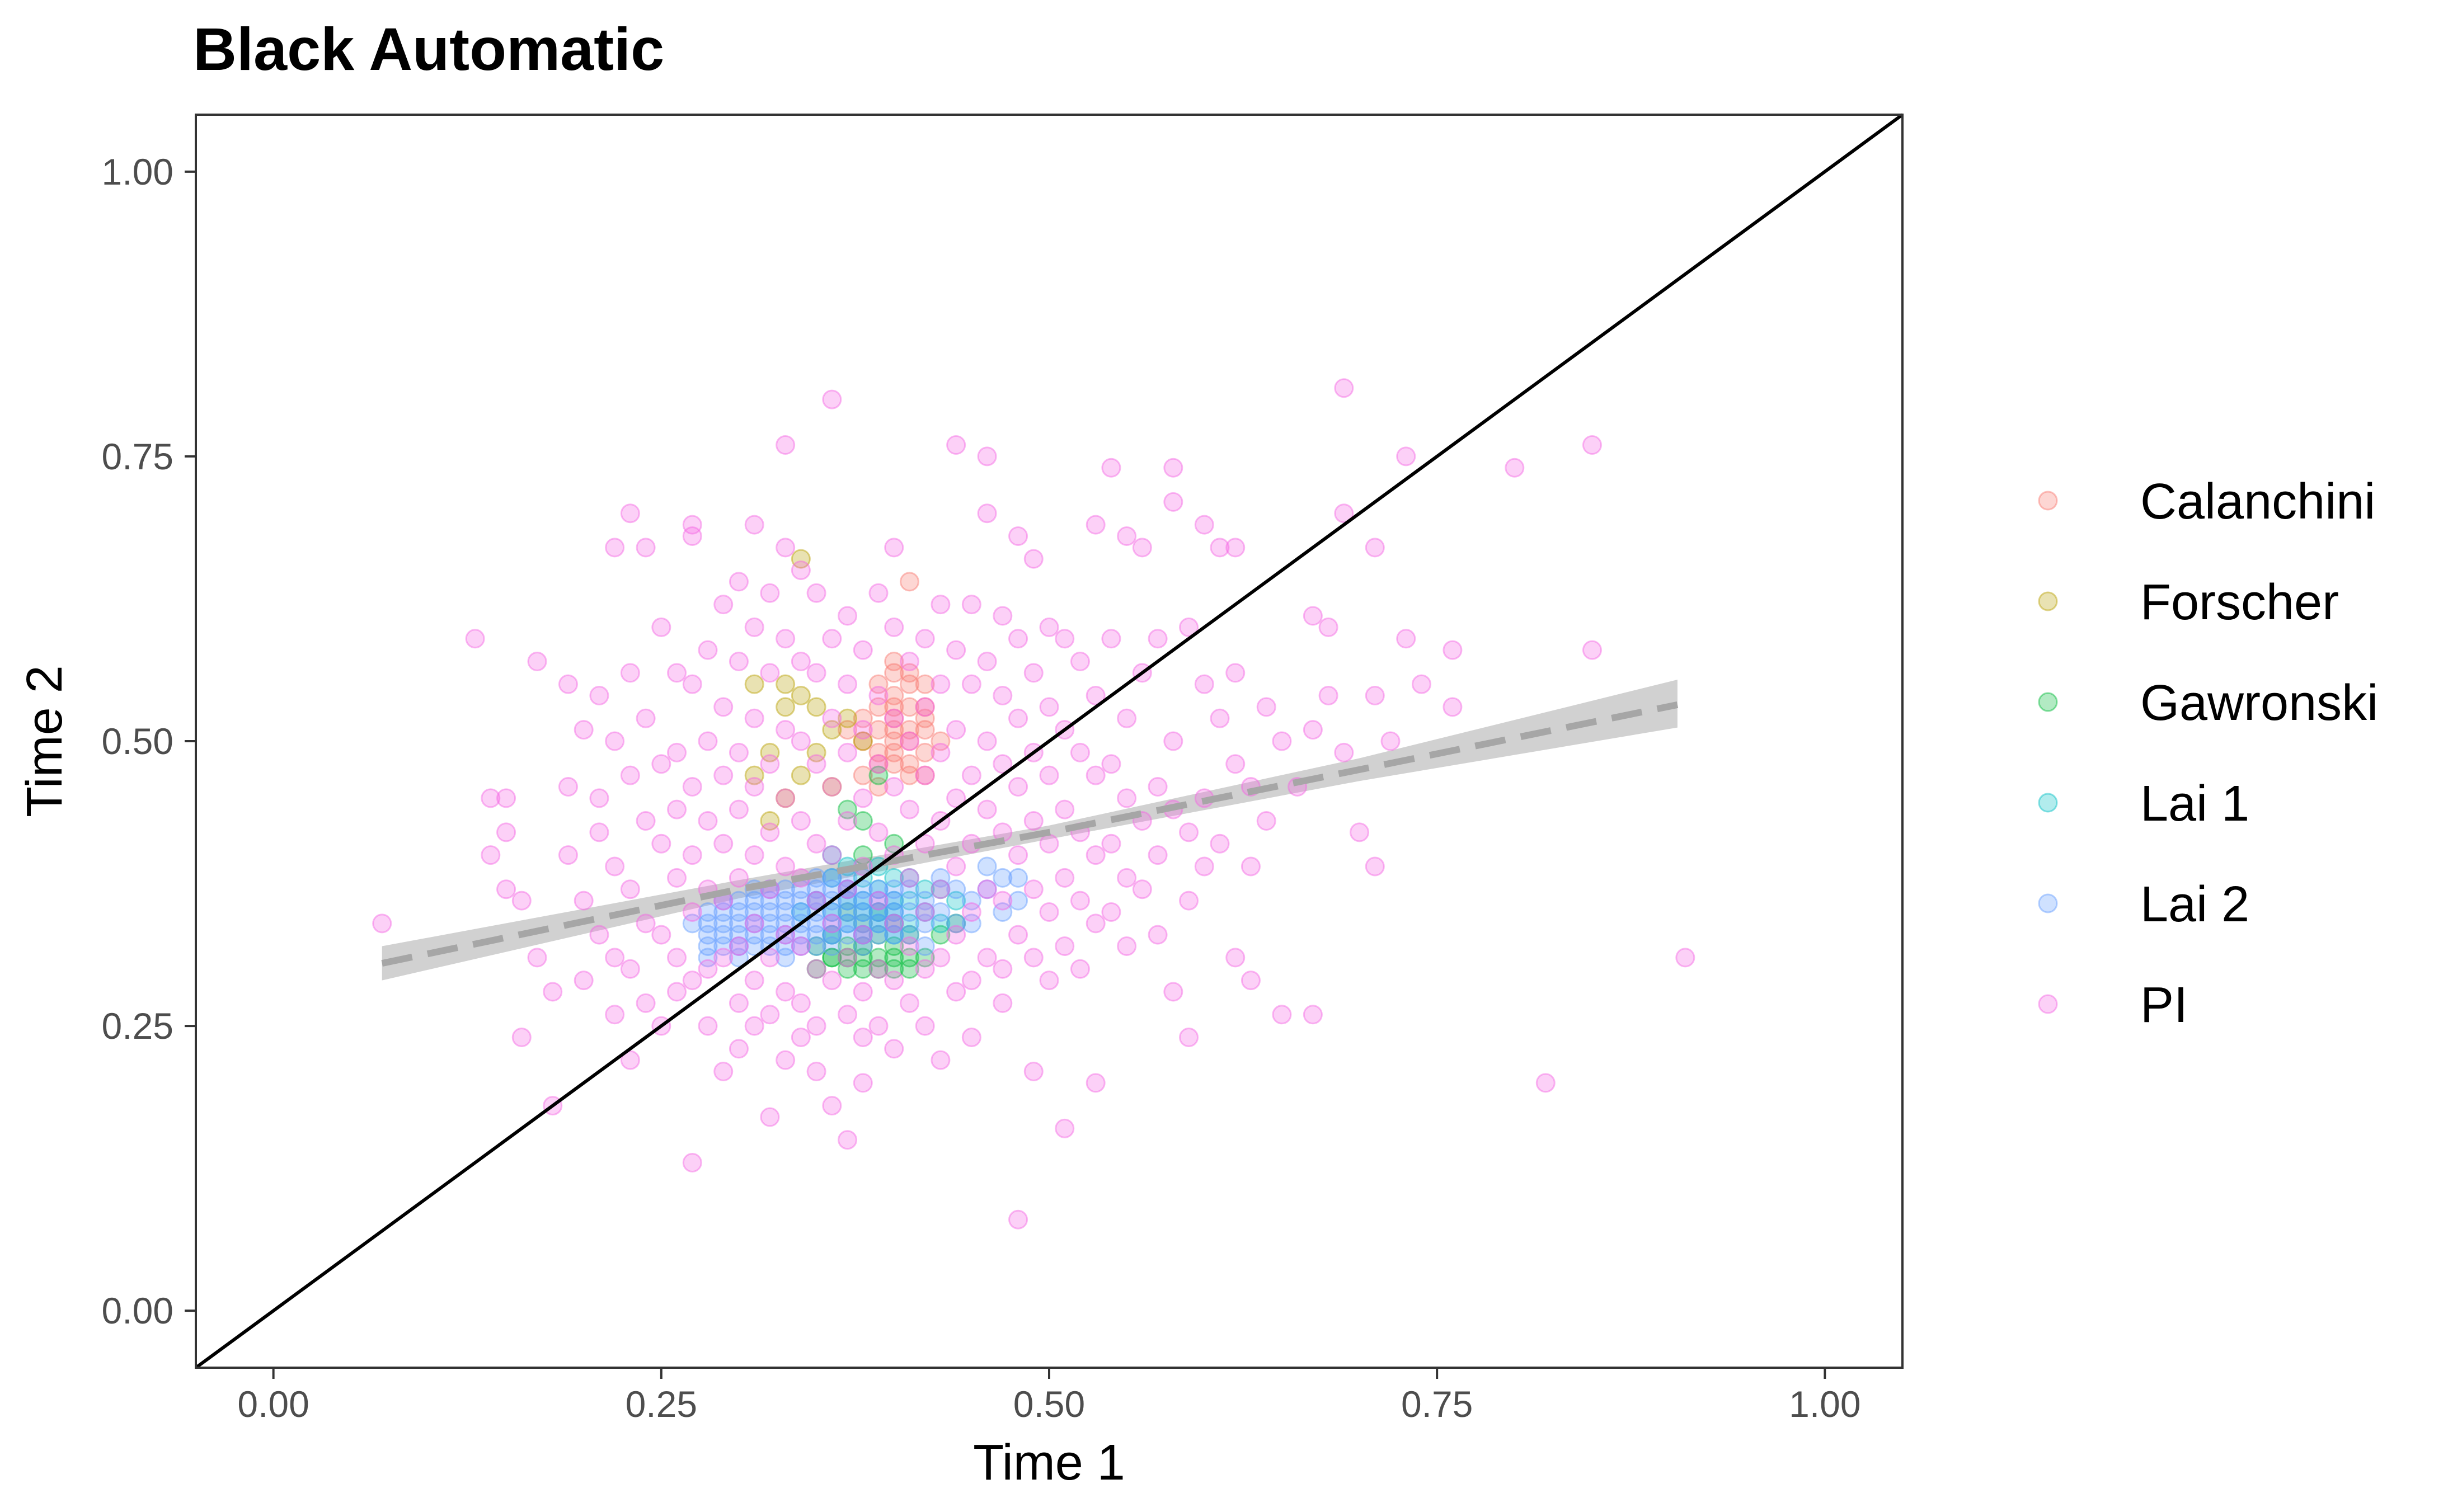 This screenshot has height=1512, width=2448. Describe the element at coordinates (1437, 1404) in the screenshot. I see `x-tick-label: 0.75` at that location.